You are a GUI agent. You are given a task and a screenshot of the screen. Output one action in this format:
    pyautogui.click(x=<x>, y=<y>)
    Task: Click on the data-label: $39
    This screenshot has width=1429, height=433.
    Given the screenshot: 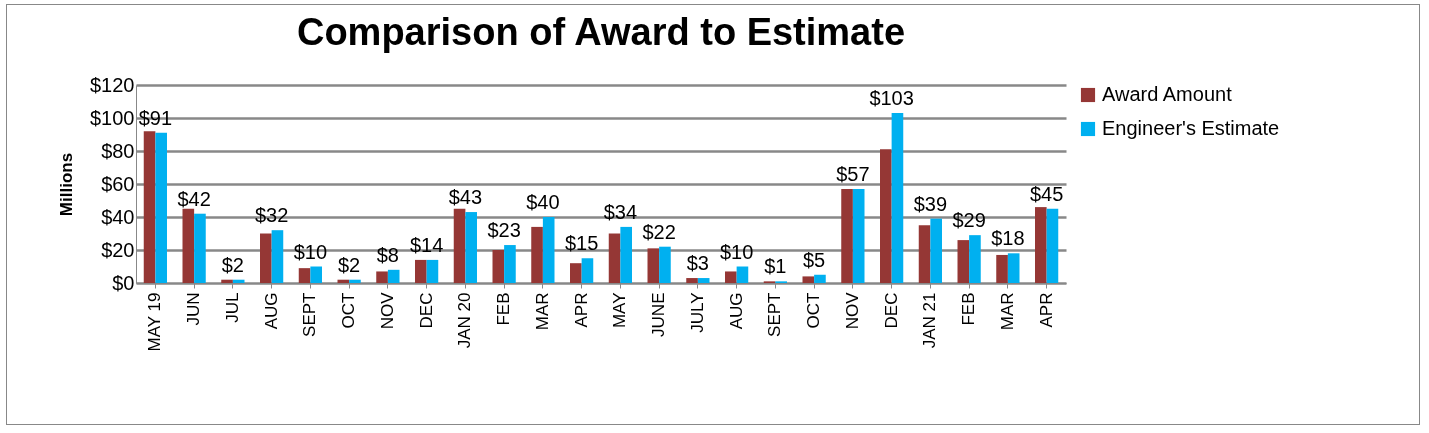 What is the action you would take?
    pyautogui.click(x=930, y=203)
    